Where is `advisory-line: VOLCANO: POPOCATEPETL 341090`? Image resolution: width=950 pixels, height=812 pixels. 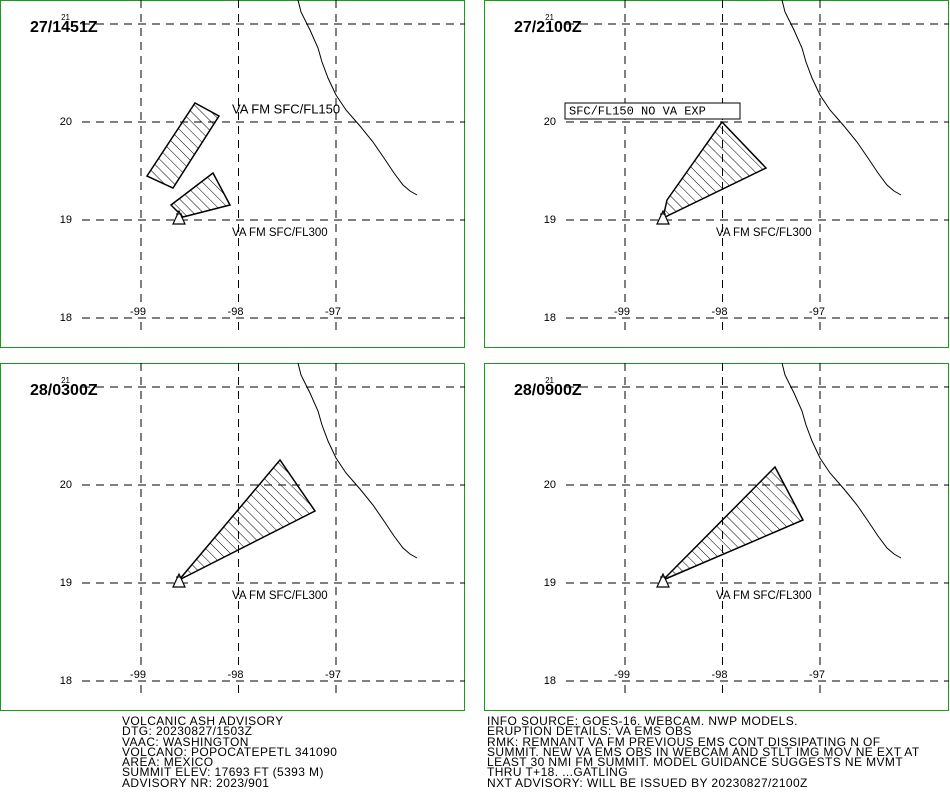
advisory-line: VOLCANO: POPOCATEPETL 341090 is located at coordinates (230, 751).